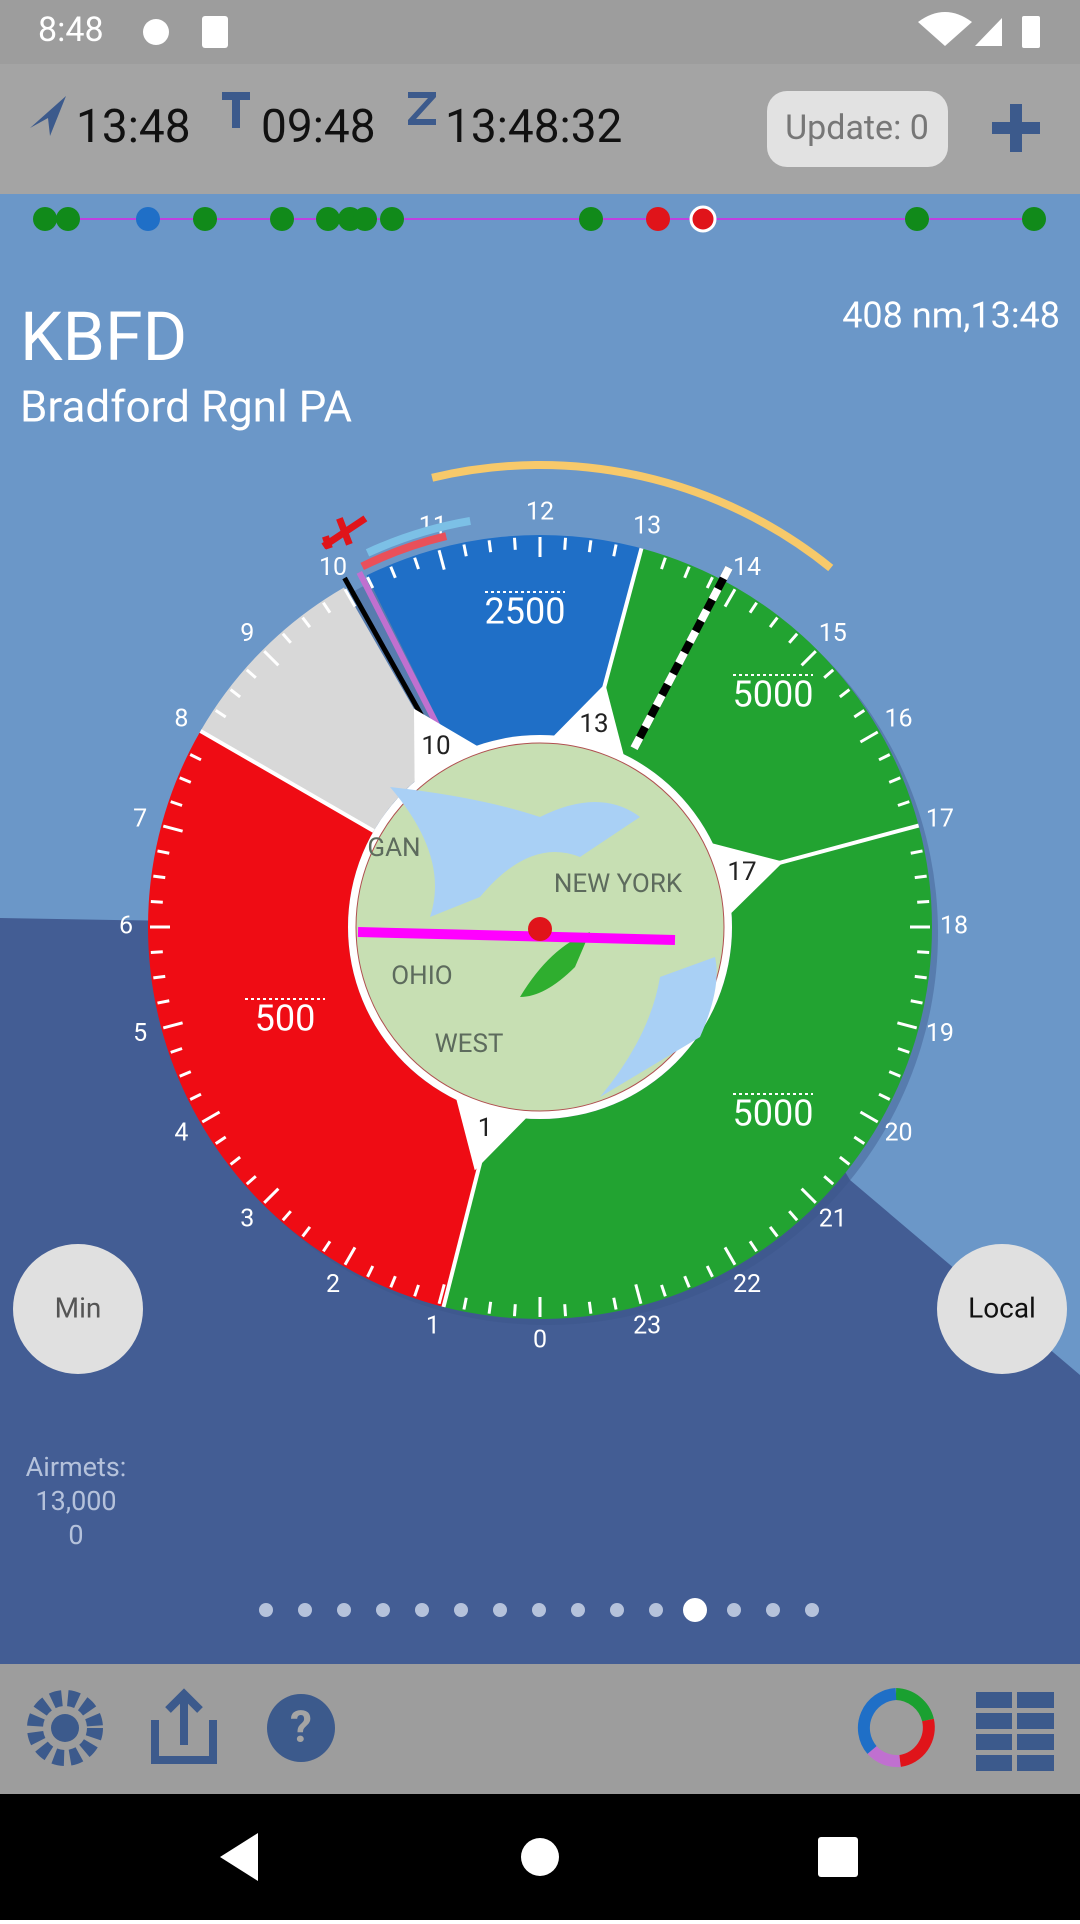 The width and height of the screenshot is (1080, 1924). I want to click on update-button, so click(857, 129).